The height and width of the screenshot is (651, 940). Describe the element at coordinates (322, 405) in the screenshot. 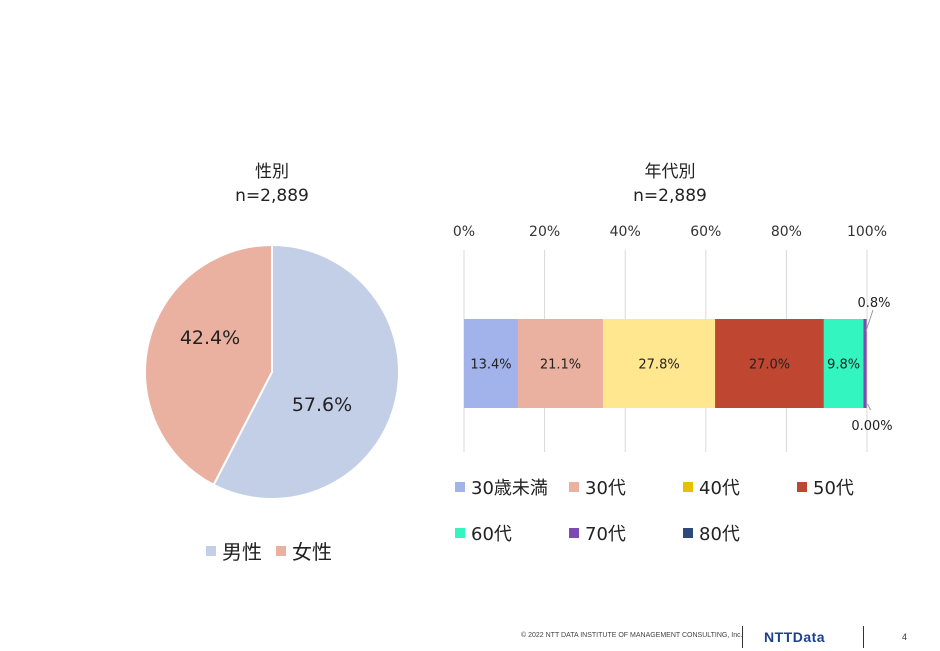

I see `pie-data-label: 57.6%` at that location.